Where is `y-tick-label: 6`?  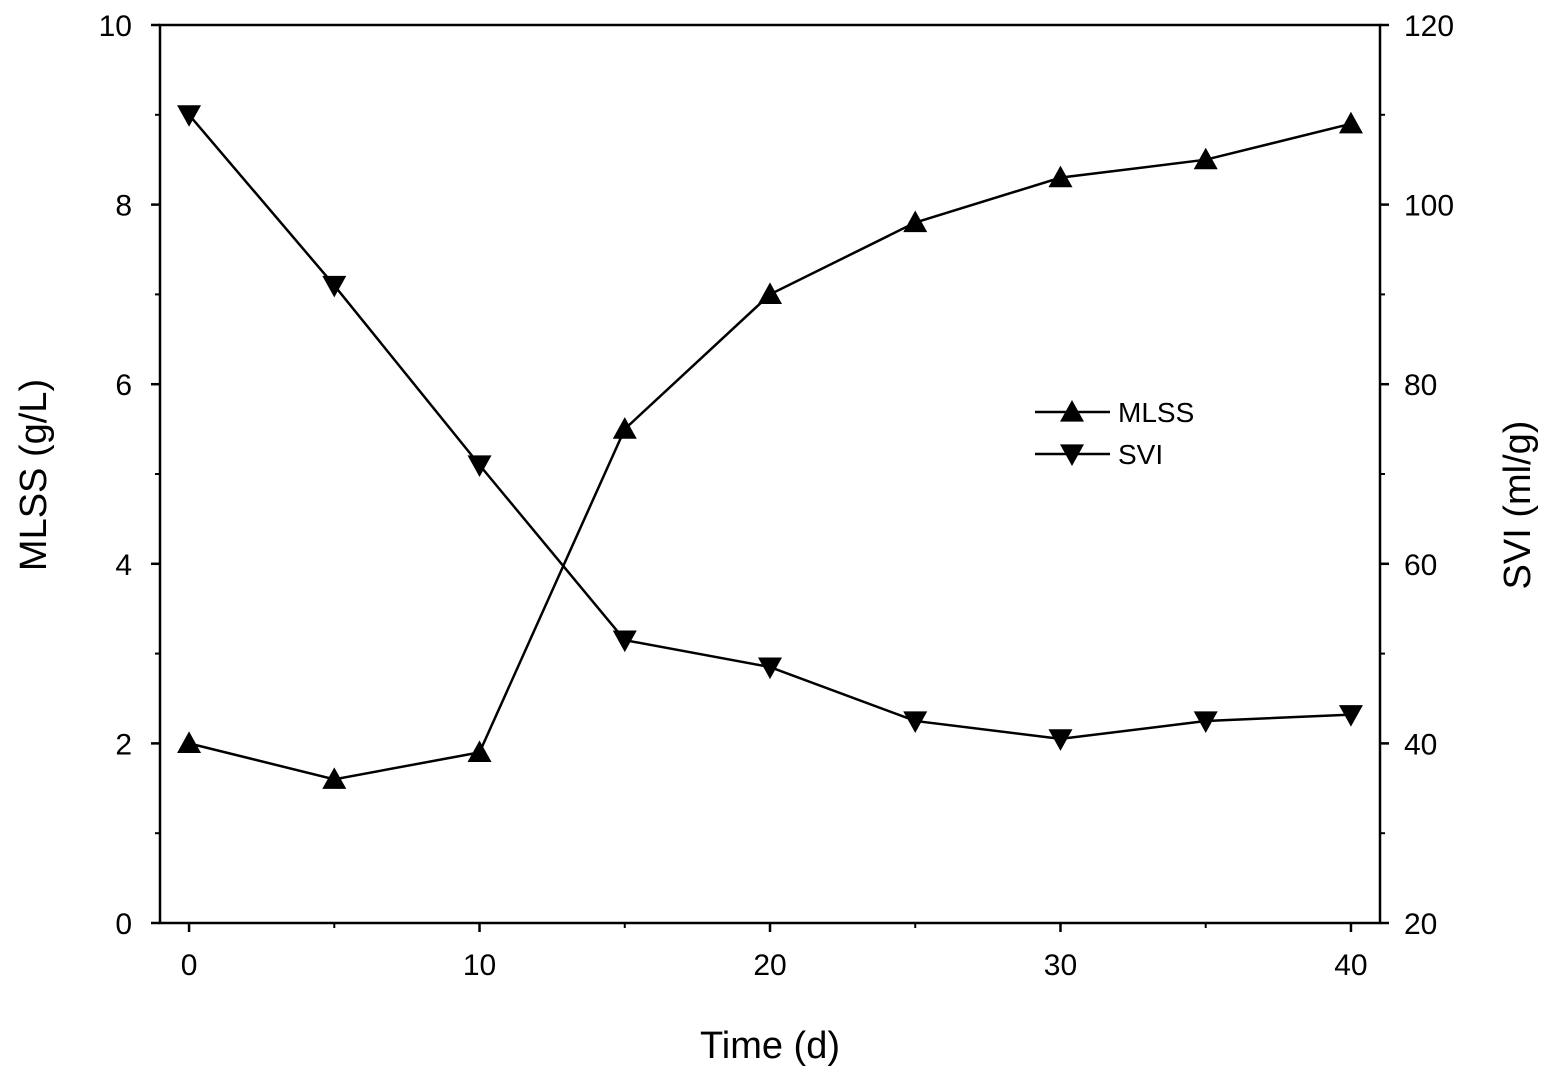
y-tick-label: 6 is located at coordinates (123, 385).